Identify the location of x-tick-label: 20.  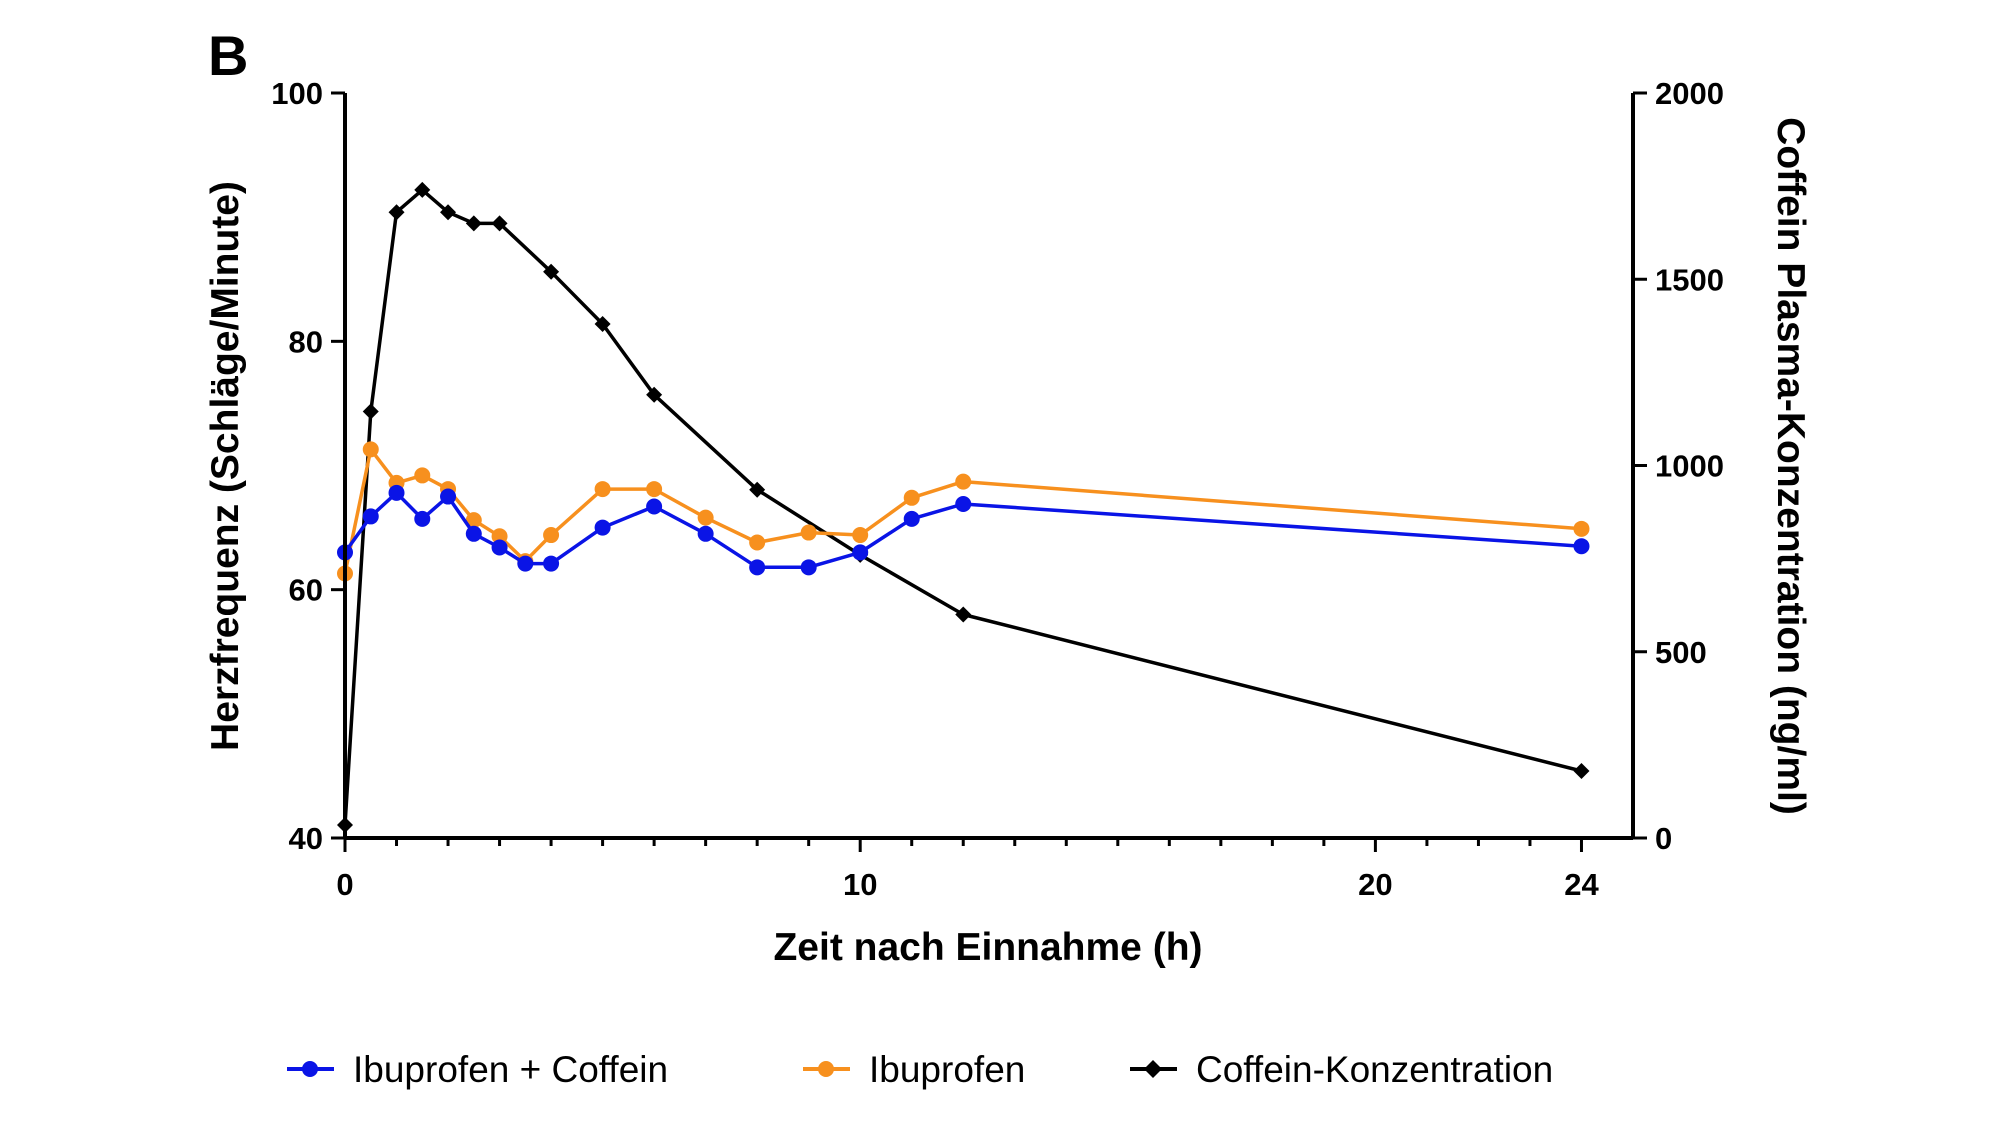
(1375, 884).